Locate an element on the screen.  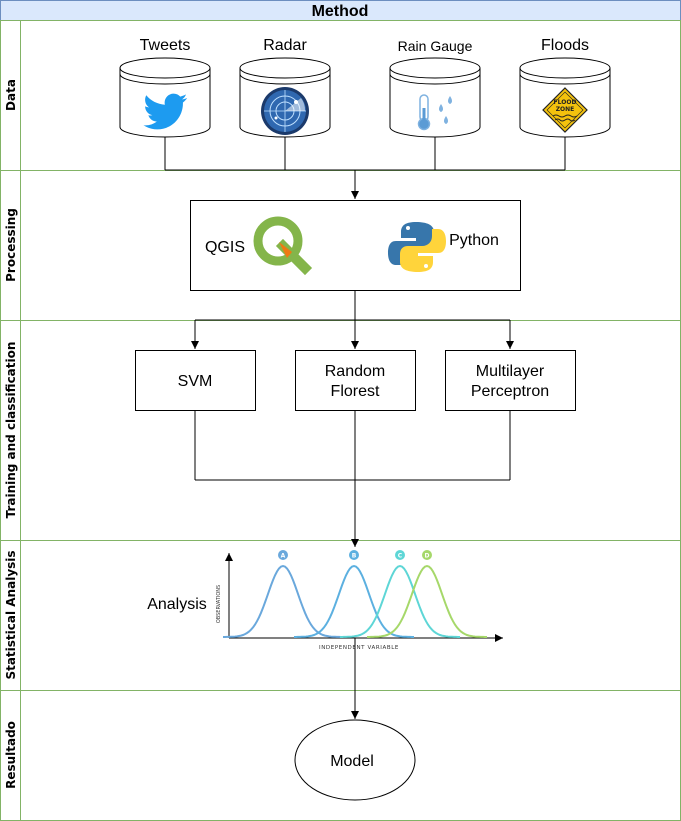
curve-badge-label-b: B is located at coordinates (354, 556).